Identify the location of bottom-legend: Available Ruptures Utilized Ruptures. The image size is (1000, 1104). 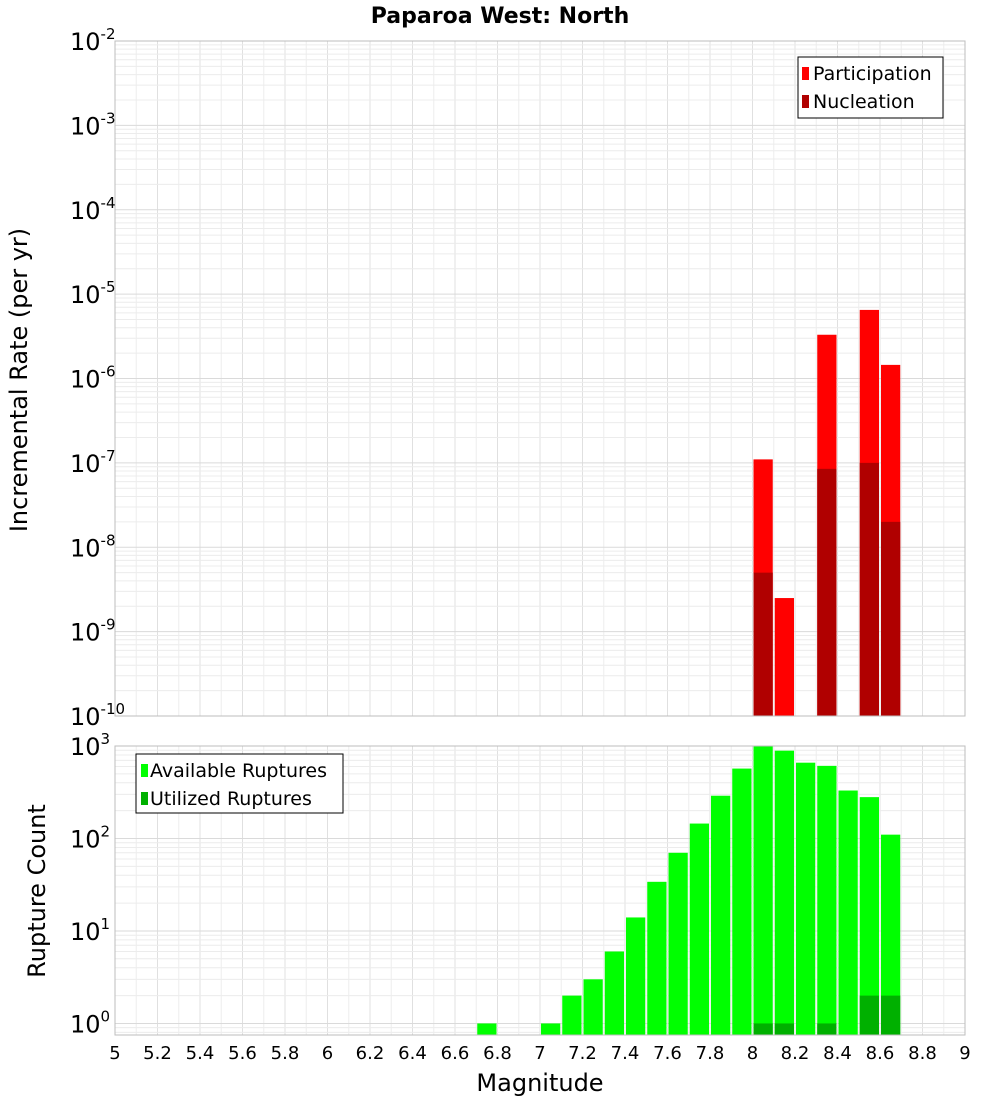
(239, 783).